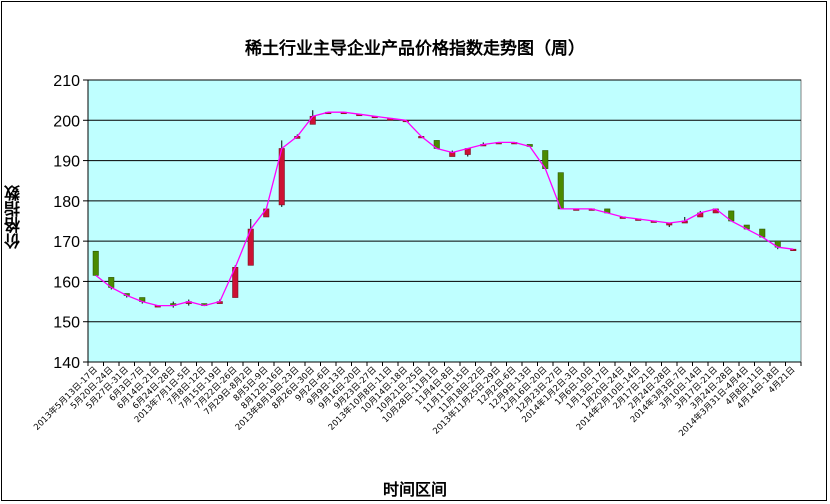 The width and height of the screenshot is (830, 504). Describe the element at coordinates (66, 363) in the screenshot. I see `y-tick-label: 140` at that location.